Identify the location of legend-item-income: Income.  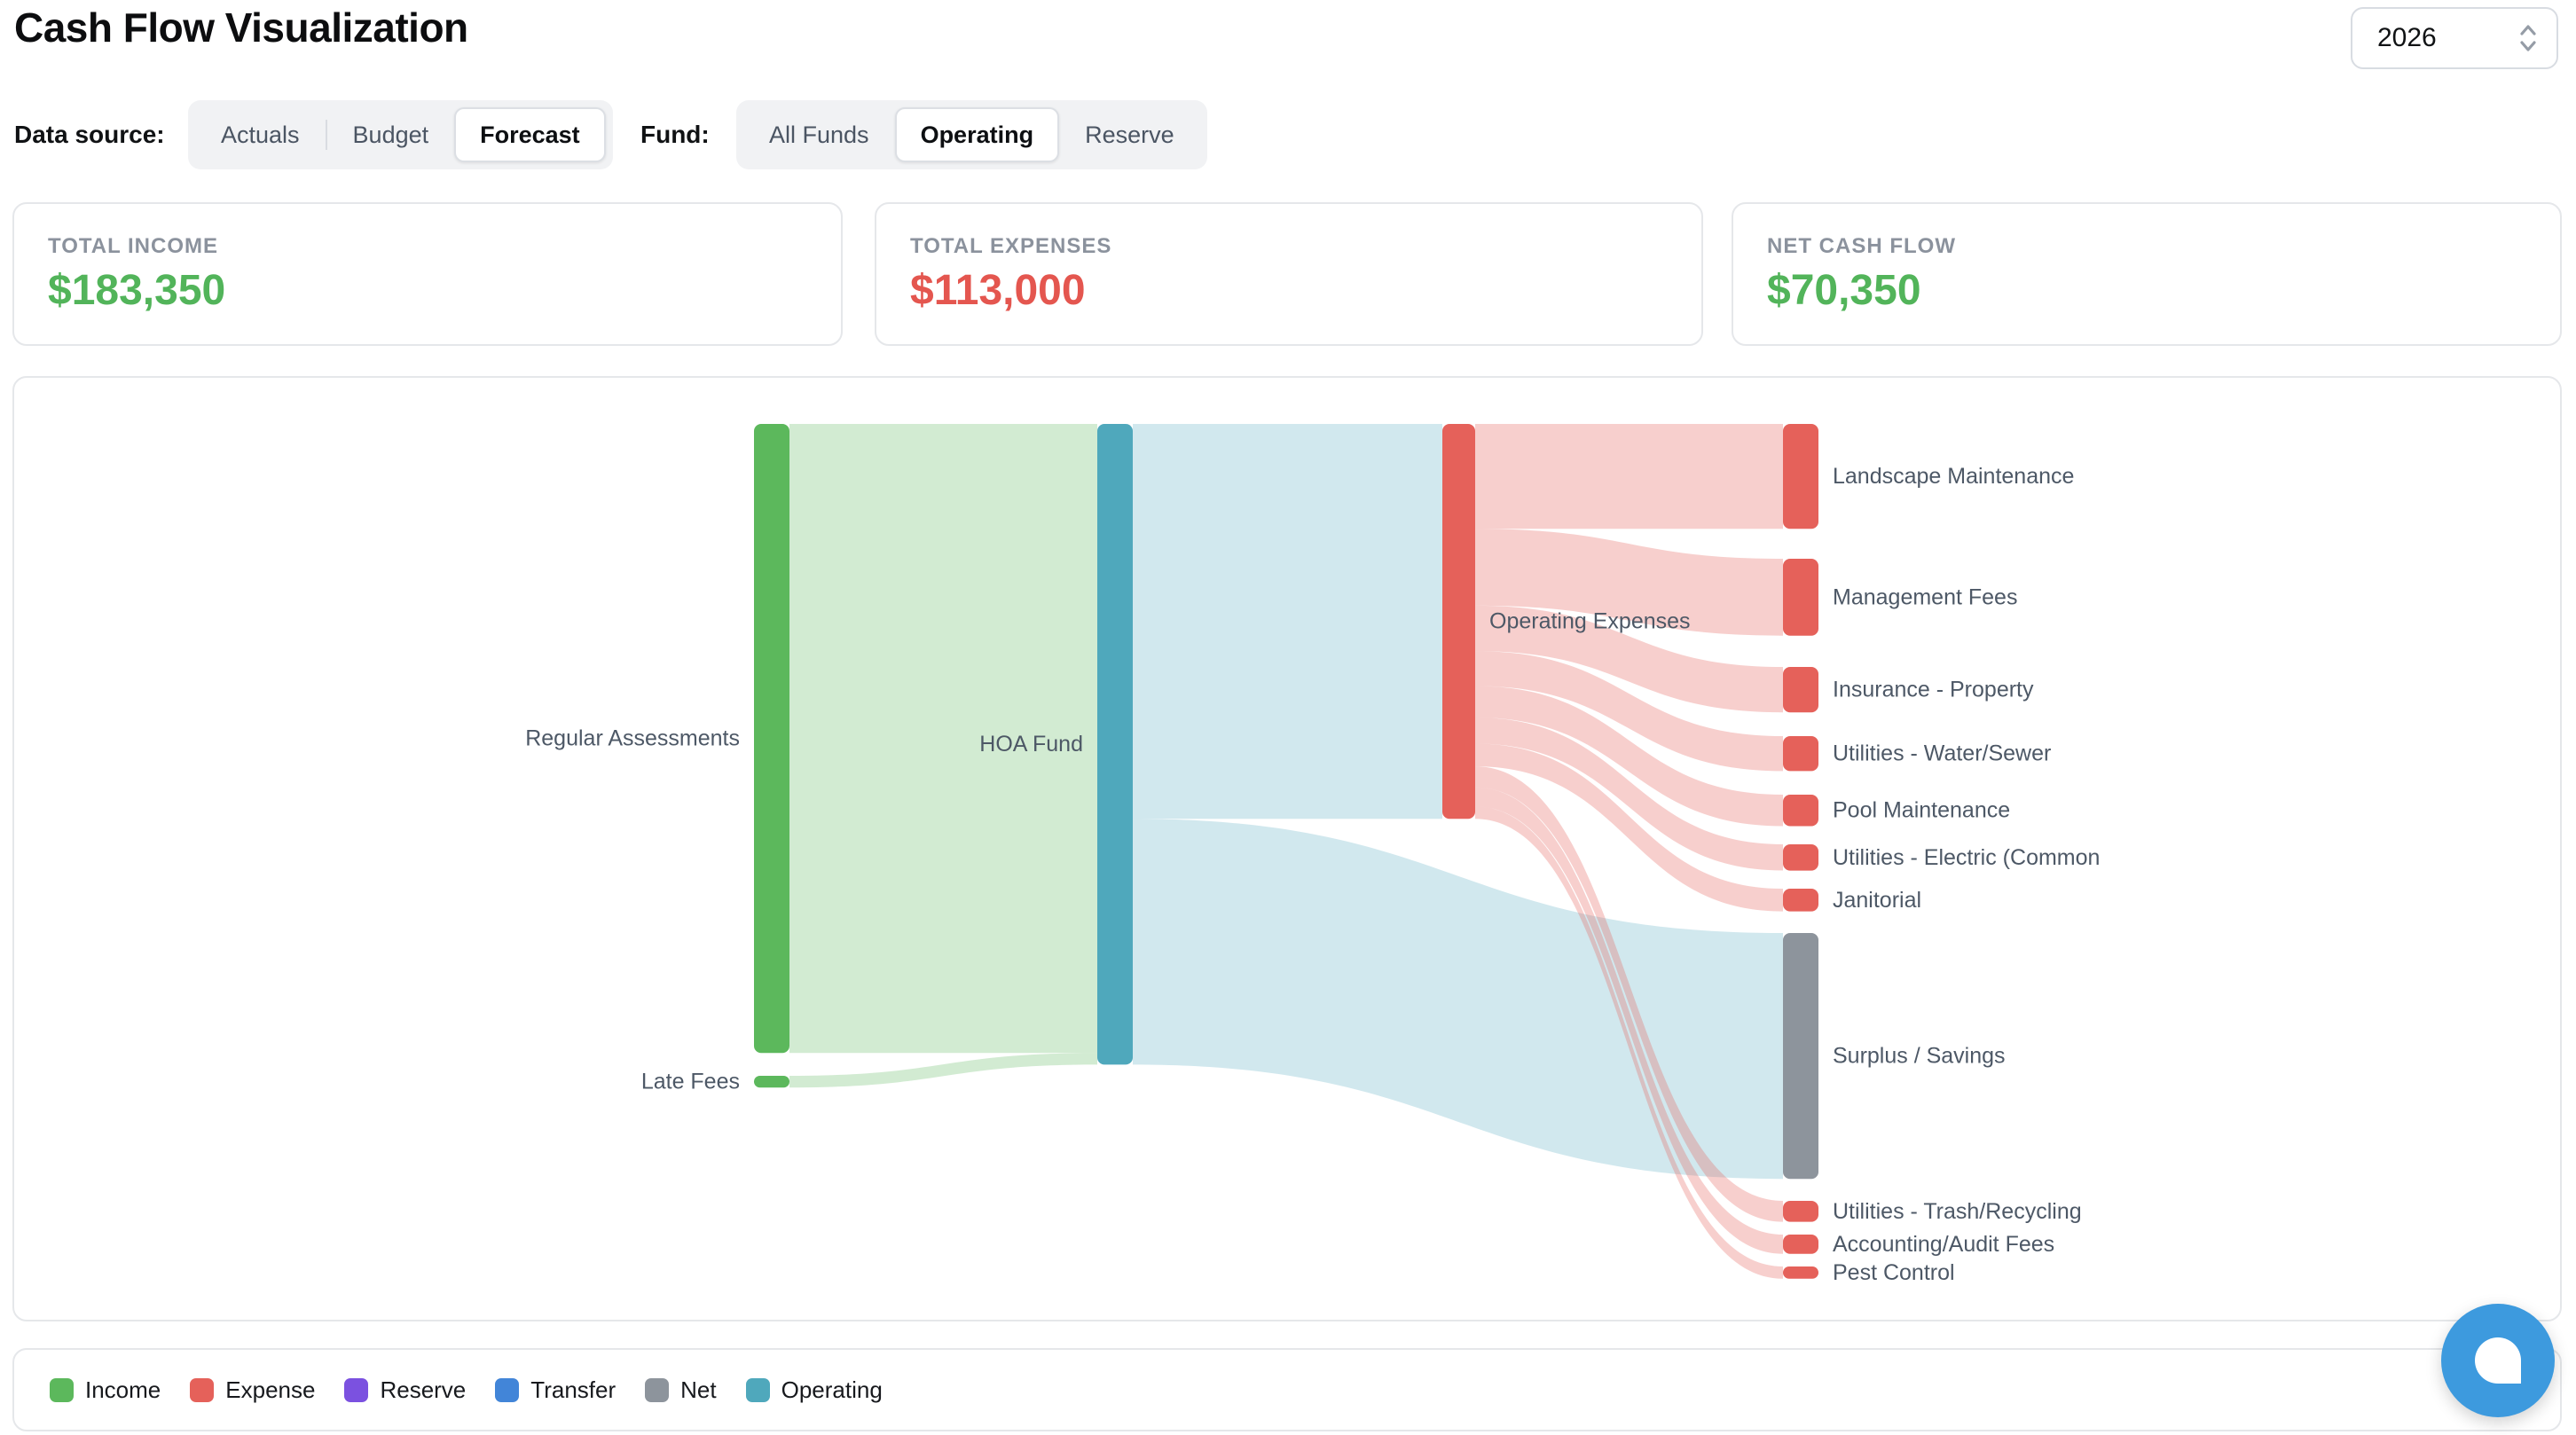
(105, 1390).